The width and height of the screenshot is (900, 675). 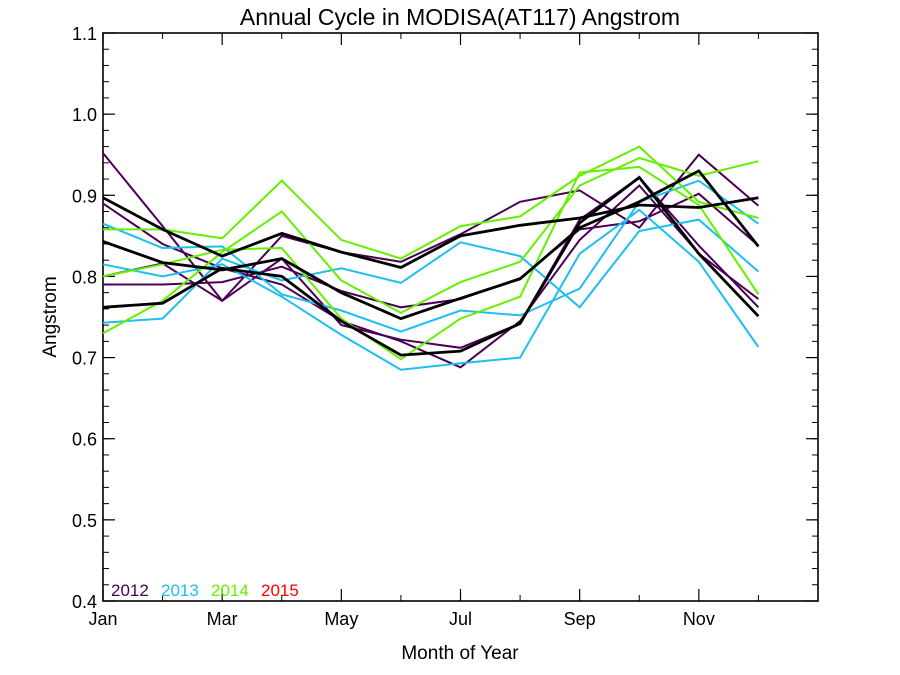 I want to click on legend-item: 2012, so click(x=130, y=590).